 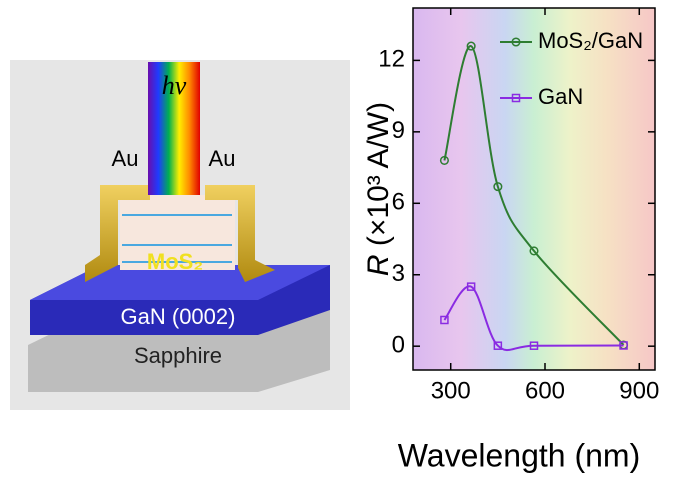 What do you see at coordinates (398, 345) in the screenshot?
I see `y-tick-label: 0` at bounding box center [398, 345].